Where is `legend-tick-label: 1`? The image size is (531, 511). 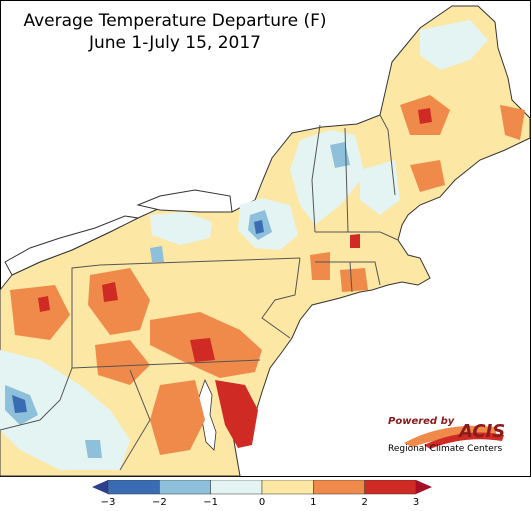
legend-tick-label: 1 is located at coordinates (313, 502).